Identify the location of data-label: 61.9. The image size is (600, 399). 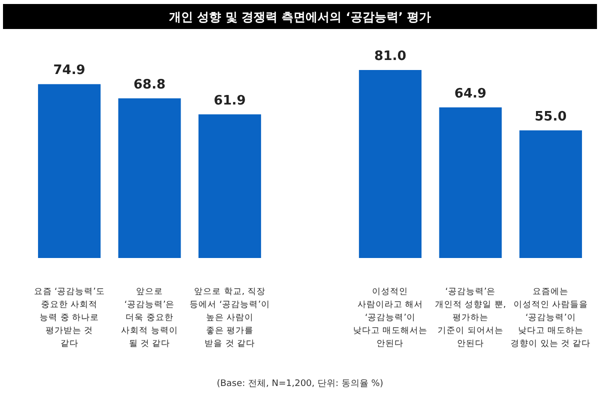
(230, 100).